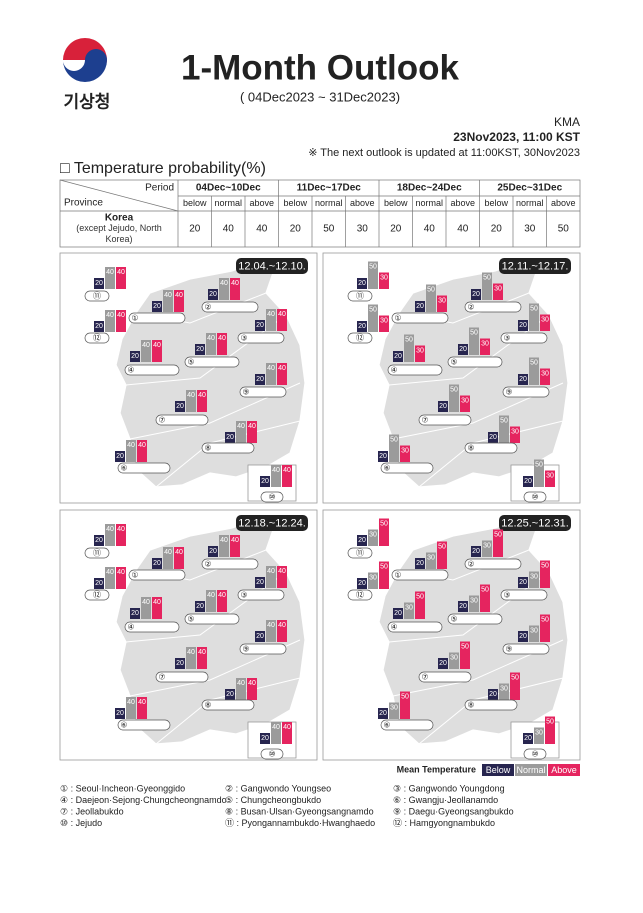 This screenshot has height=913, width=643. What do you see at coordinates (262, 229) in the screenshot?
I see `cell-value: 40` at bounding box center [262, 229].